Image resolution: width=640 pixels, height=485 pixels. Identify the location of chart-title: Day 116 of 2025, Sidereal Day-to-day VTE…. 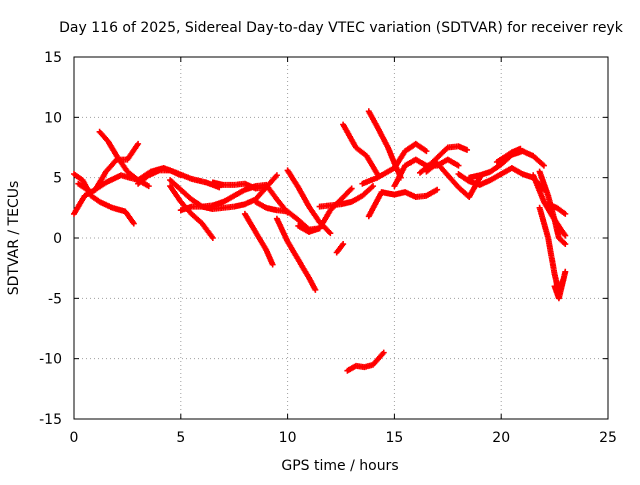
(341, 28).